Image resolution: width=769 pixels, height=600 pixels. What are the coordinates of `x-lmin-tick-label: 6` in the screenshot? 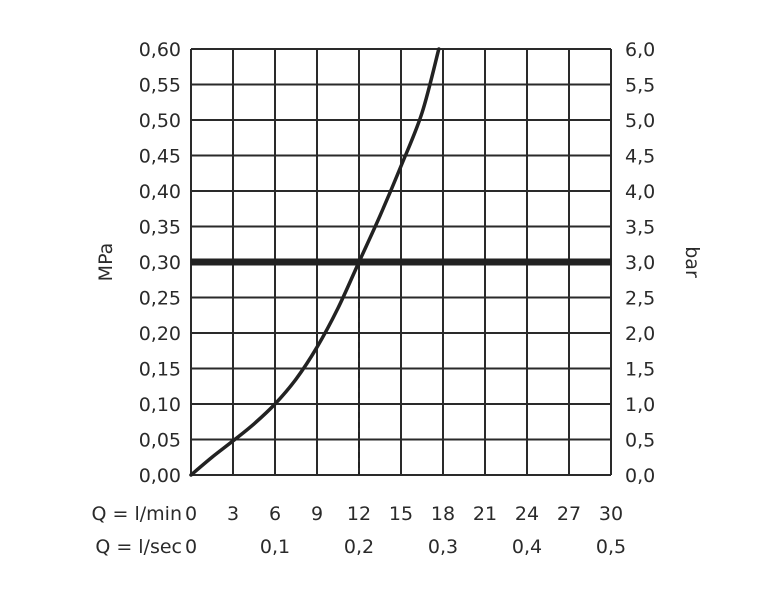 It's located at (275, 514).